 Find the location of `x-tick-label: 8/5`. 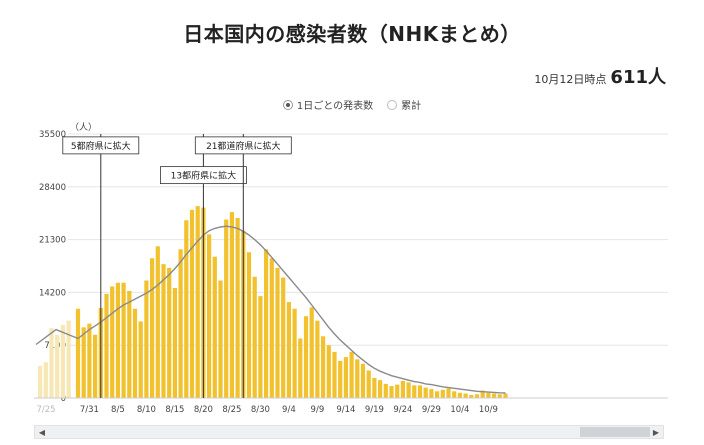

x-tick-label: 8/5 is located at coordinates (118, 410).